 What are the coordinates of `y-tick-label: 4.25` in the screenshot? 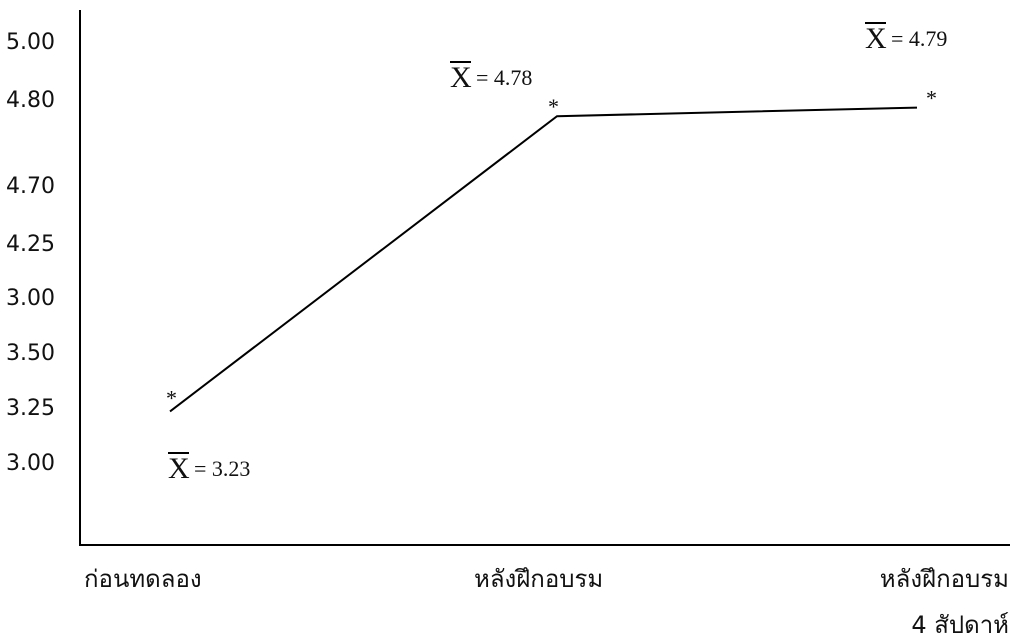 It's located at (30, 244).